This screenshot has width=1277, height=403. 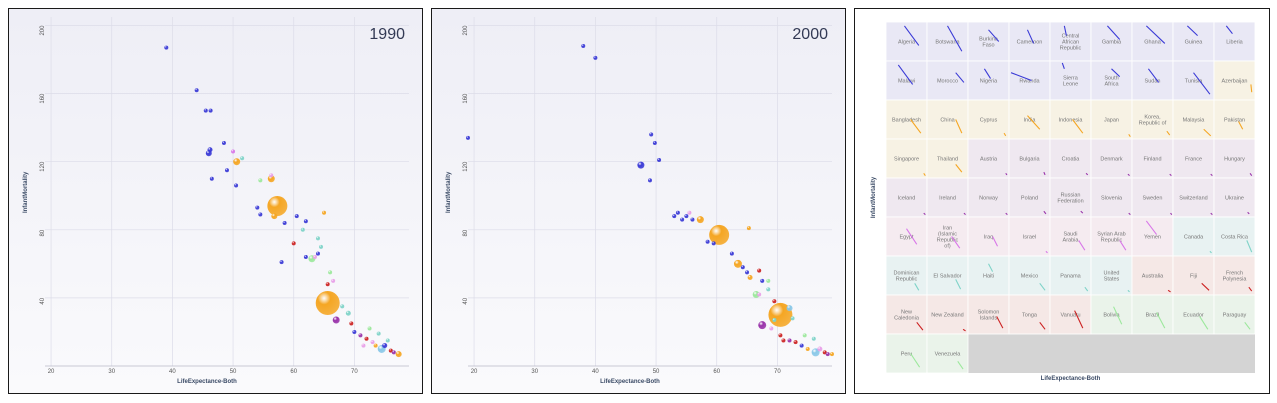 What do you see at coordinates (1234, 80) in the screenshot?
I see `country-cell: Azerbaijan` at bounding box center [1234, 80].